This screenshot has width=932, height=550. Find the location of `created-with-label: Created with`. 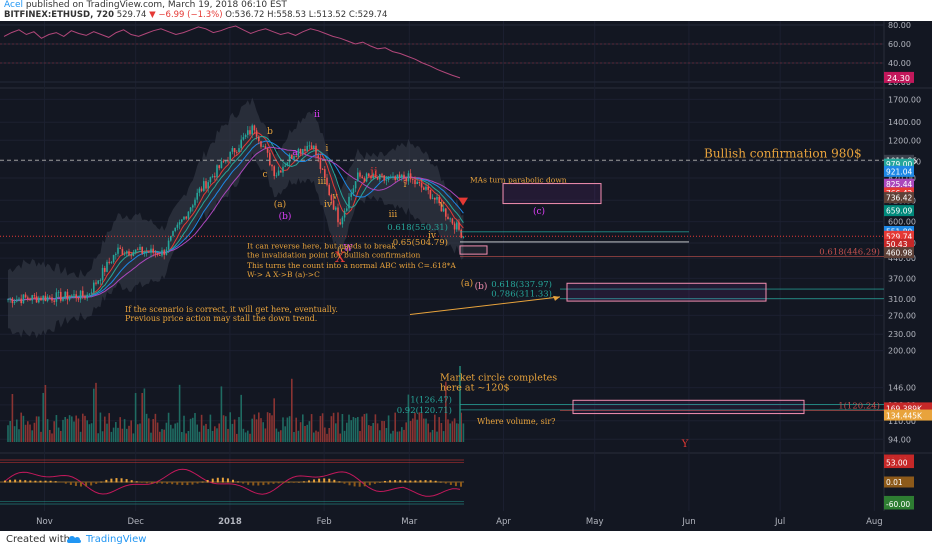

created-with-label: Created with is located at coordinates (38, 539).